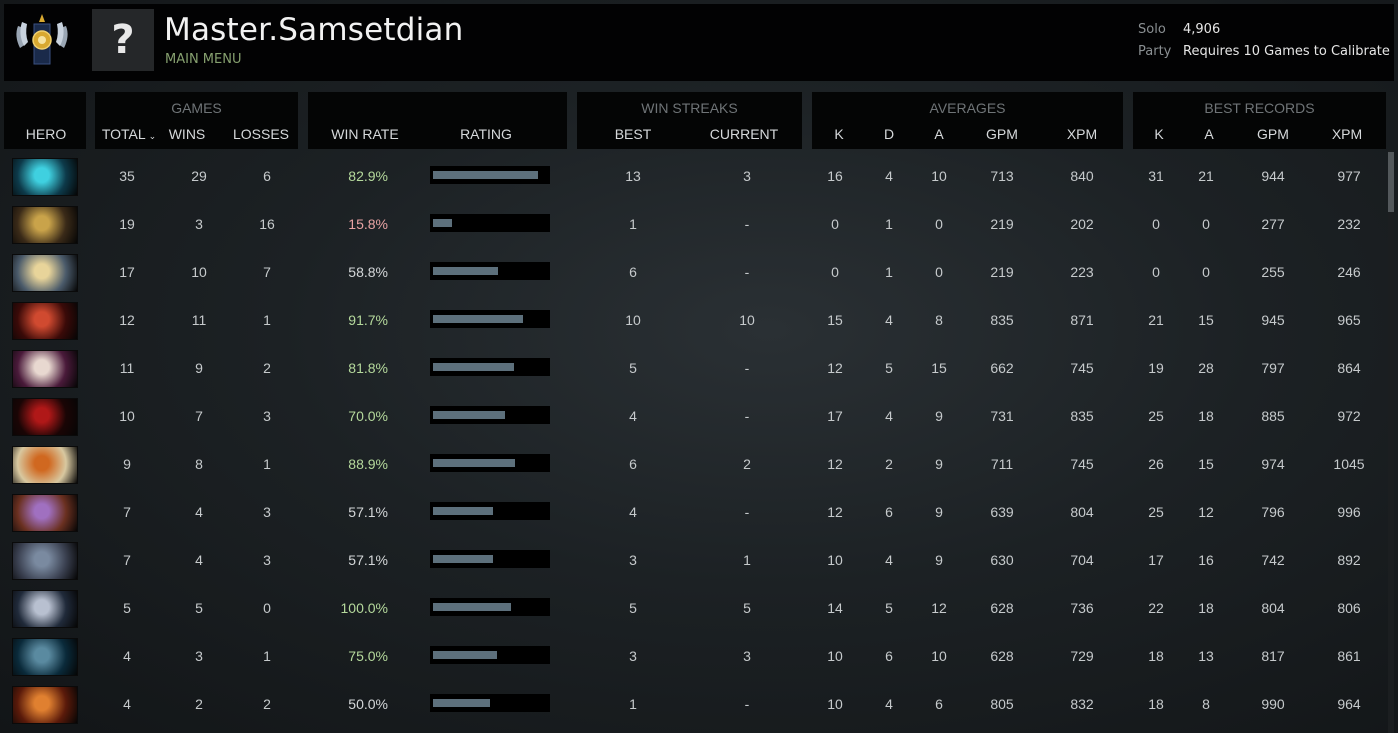  I want to click on table-row: 5 5 0 100.0% 5 5 14 5 12 628 736 22 18 804 806, so click(694, 608).